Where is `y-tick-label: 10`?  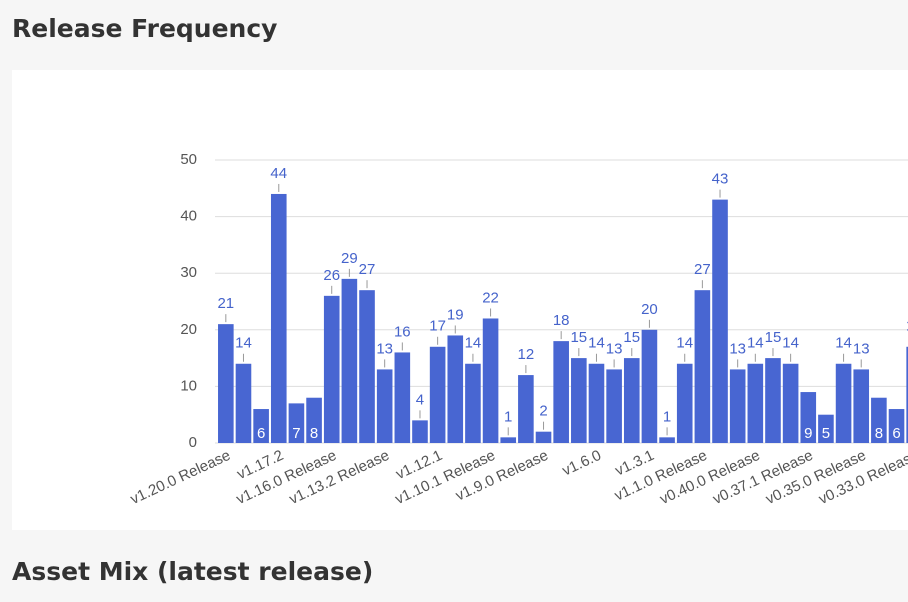
y-tick-label: 10 is located at coordinates (188, 385).